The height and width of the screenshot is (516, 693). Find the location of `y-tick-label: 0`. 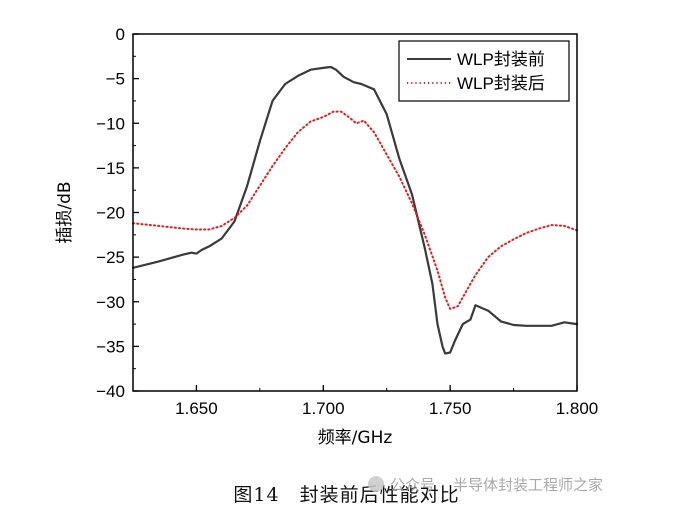

y-tick-label: 0 is located at coordinates (120, 34).